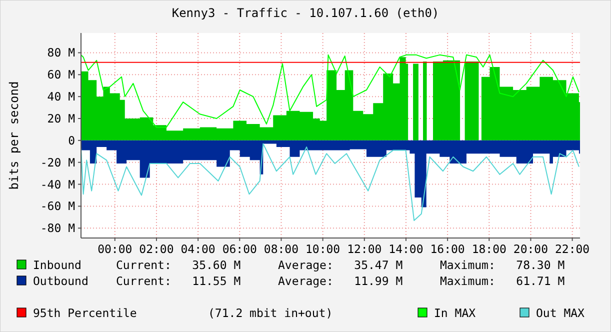  I want to click on y-tick-label: 60 M, so click(61, 75).